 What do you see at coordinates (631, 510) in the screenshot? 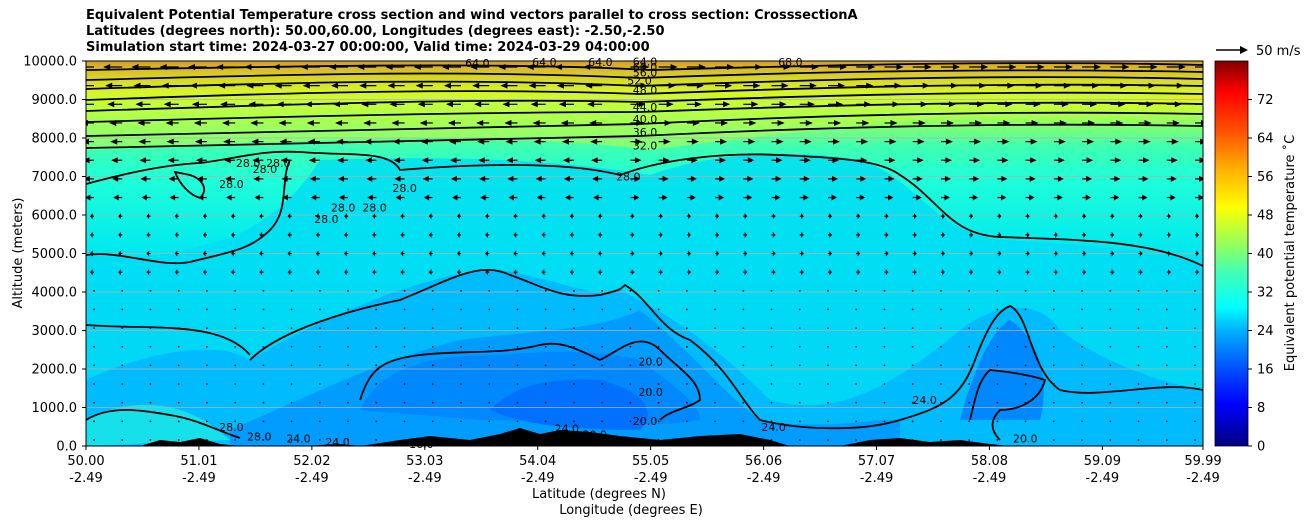
I see `x-axis-label-longitude: Longitude (degrees E)` at bounding box center [631, 510].